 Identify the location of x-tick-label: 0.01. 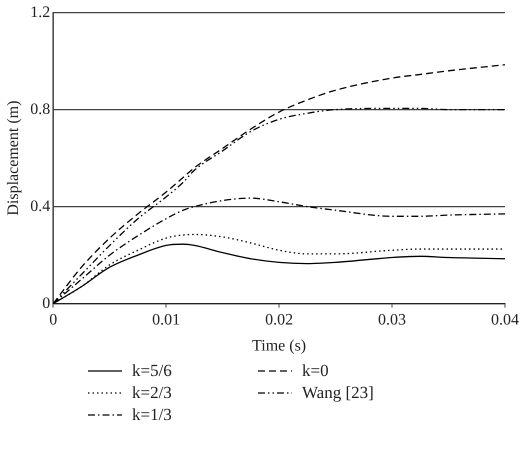
(166, 319).